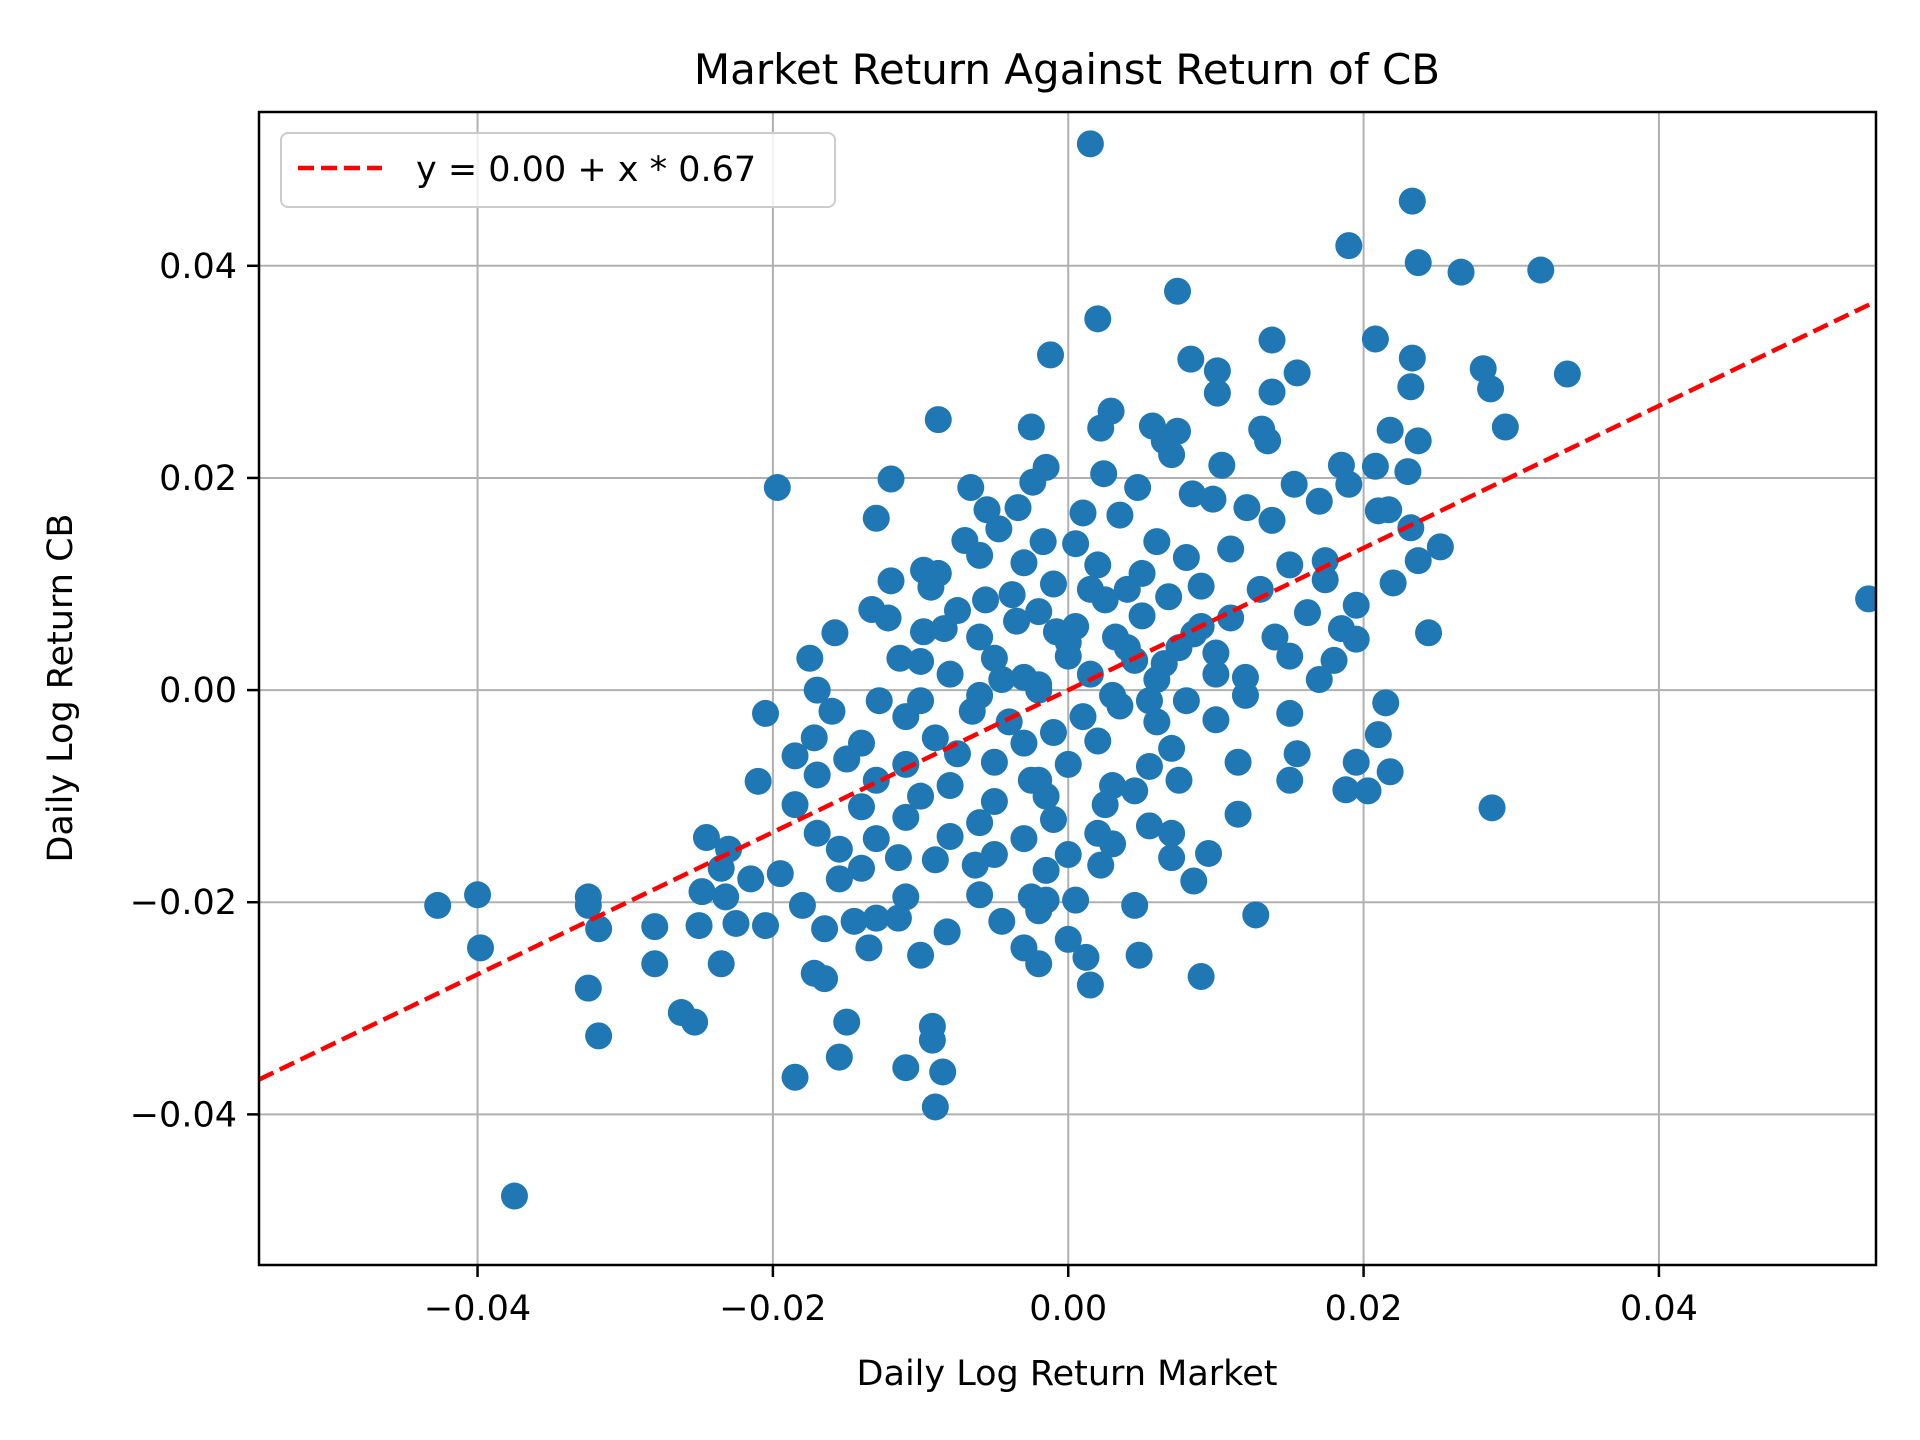 Image resolution: width=1920 pixels, height=1440 pixels. Describe the element at coordinates (1068, 1309) in the screenshot. I see `x-tick-label: 0.00` at that location.